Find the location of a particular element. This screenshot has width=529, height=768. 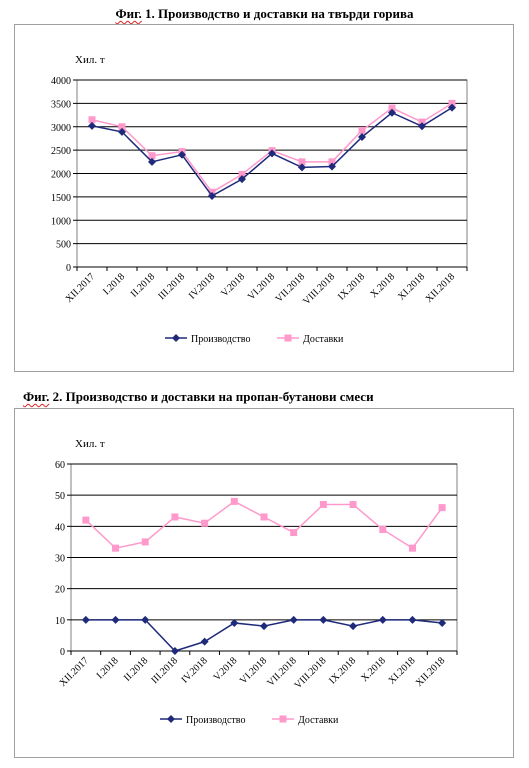

figure-2-x-tick-label: XII.2017 is located at coordinates (74, 672).